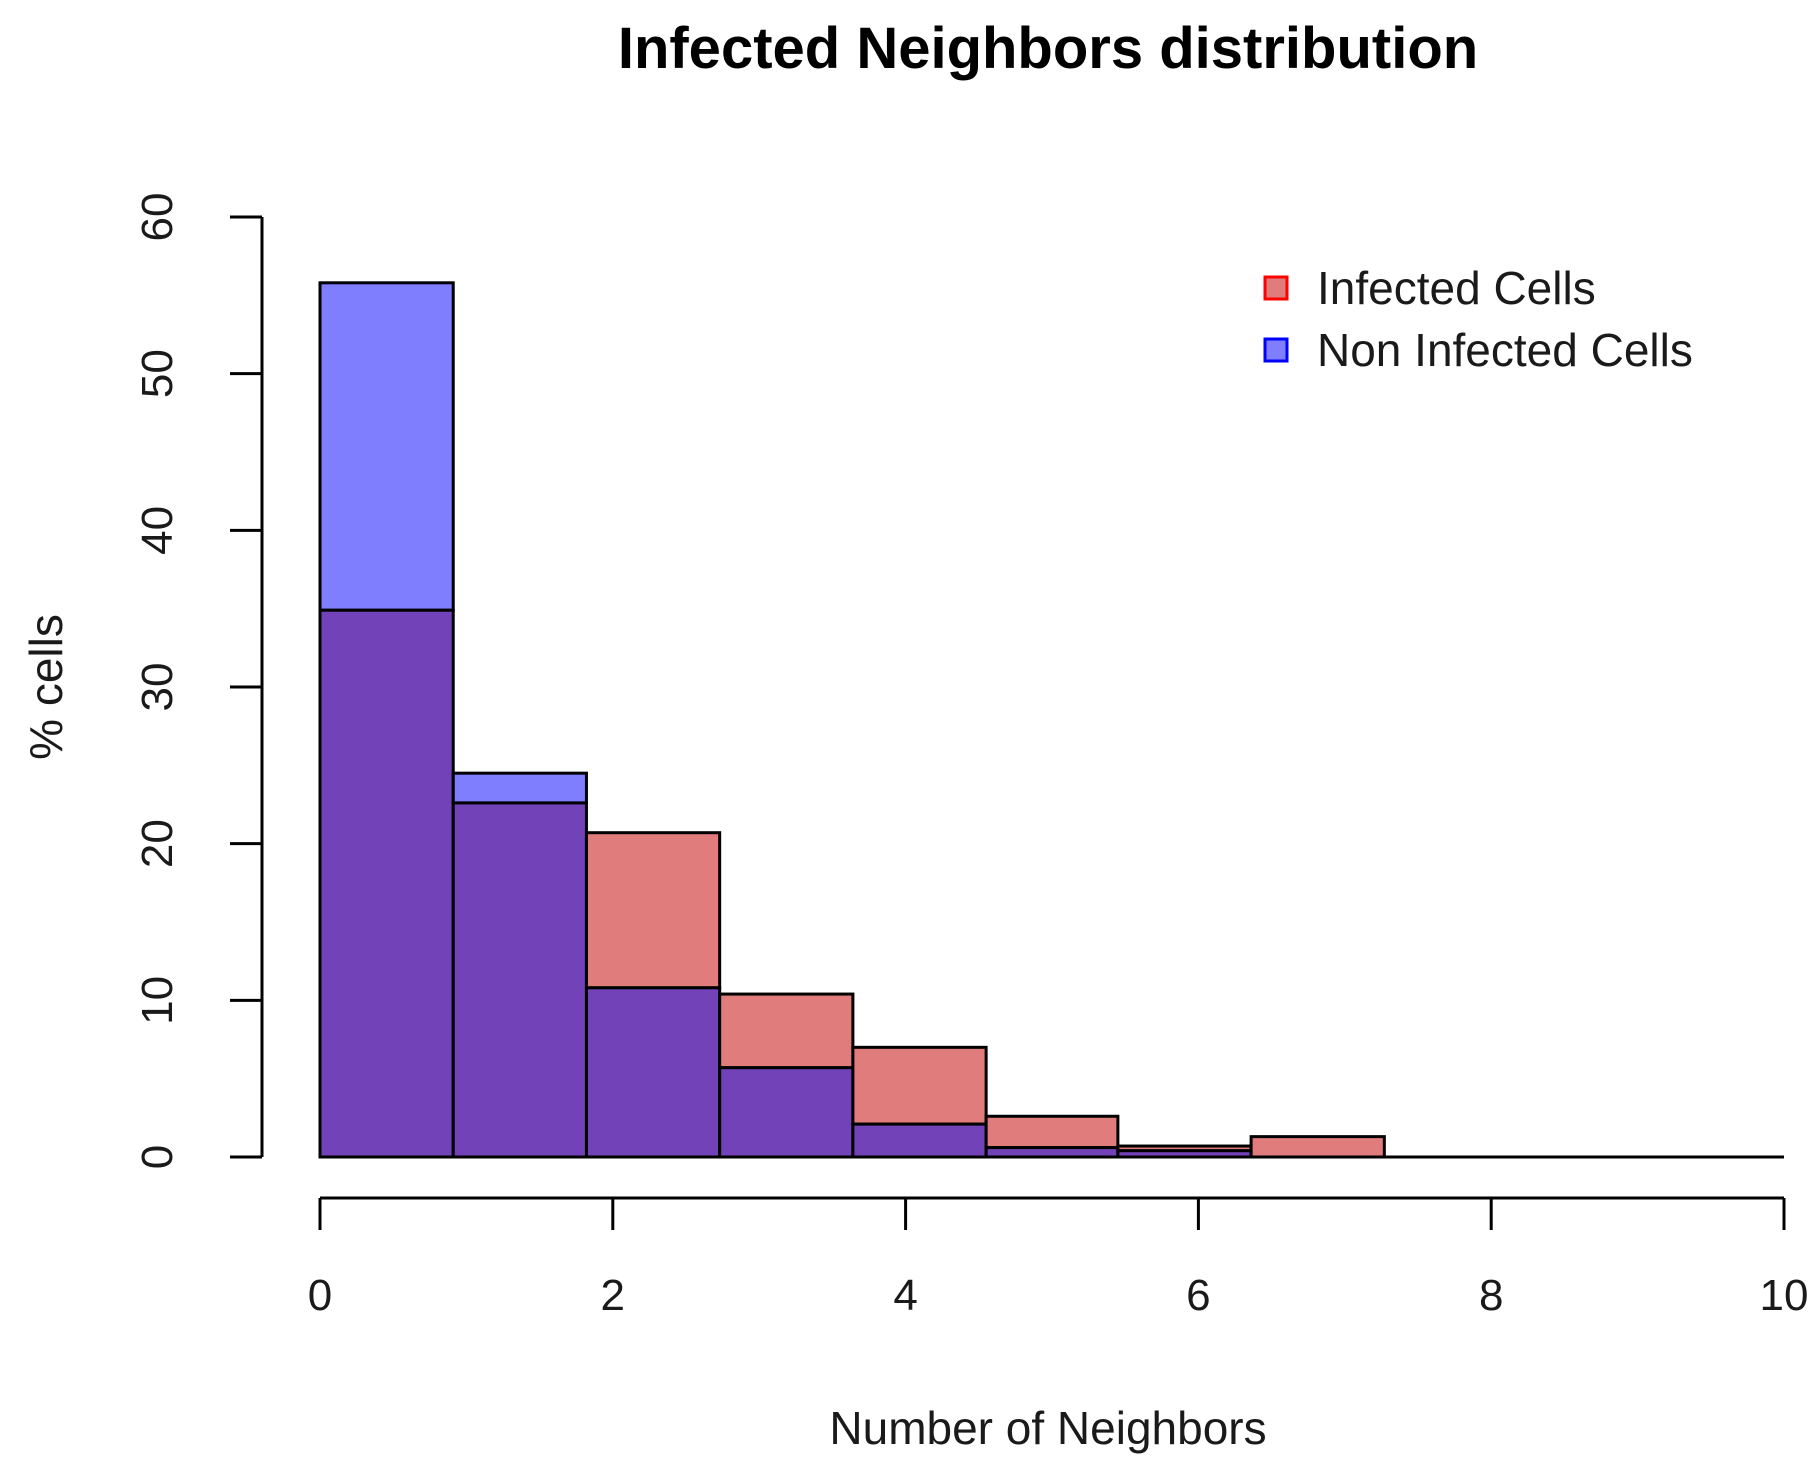  Describe the element at coordinates (46, 687) in the screenshot. I see `y-axis-label: % cells` at that location.